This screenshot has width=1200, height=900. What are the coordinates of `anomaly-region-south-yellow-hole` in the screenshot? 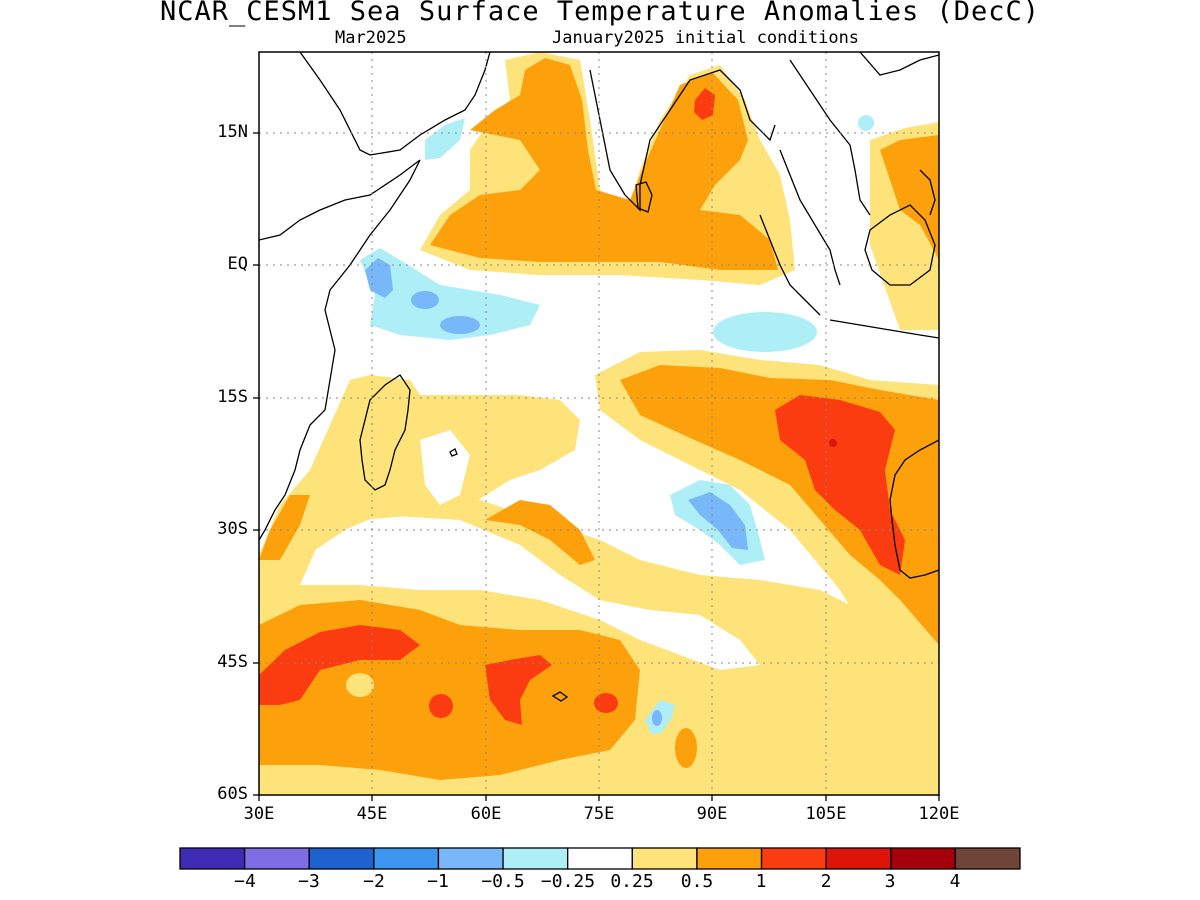 It's located at (360, 685).